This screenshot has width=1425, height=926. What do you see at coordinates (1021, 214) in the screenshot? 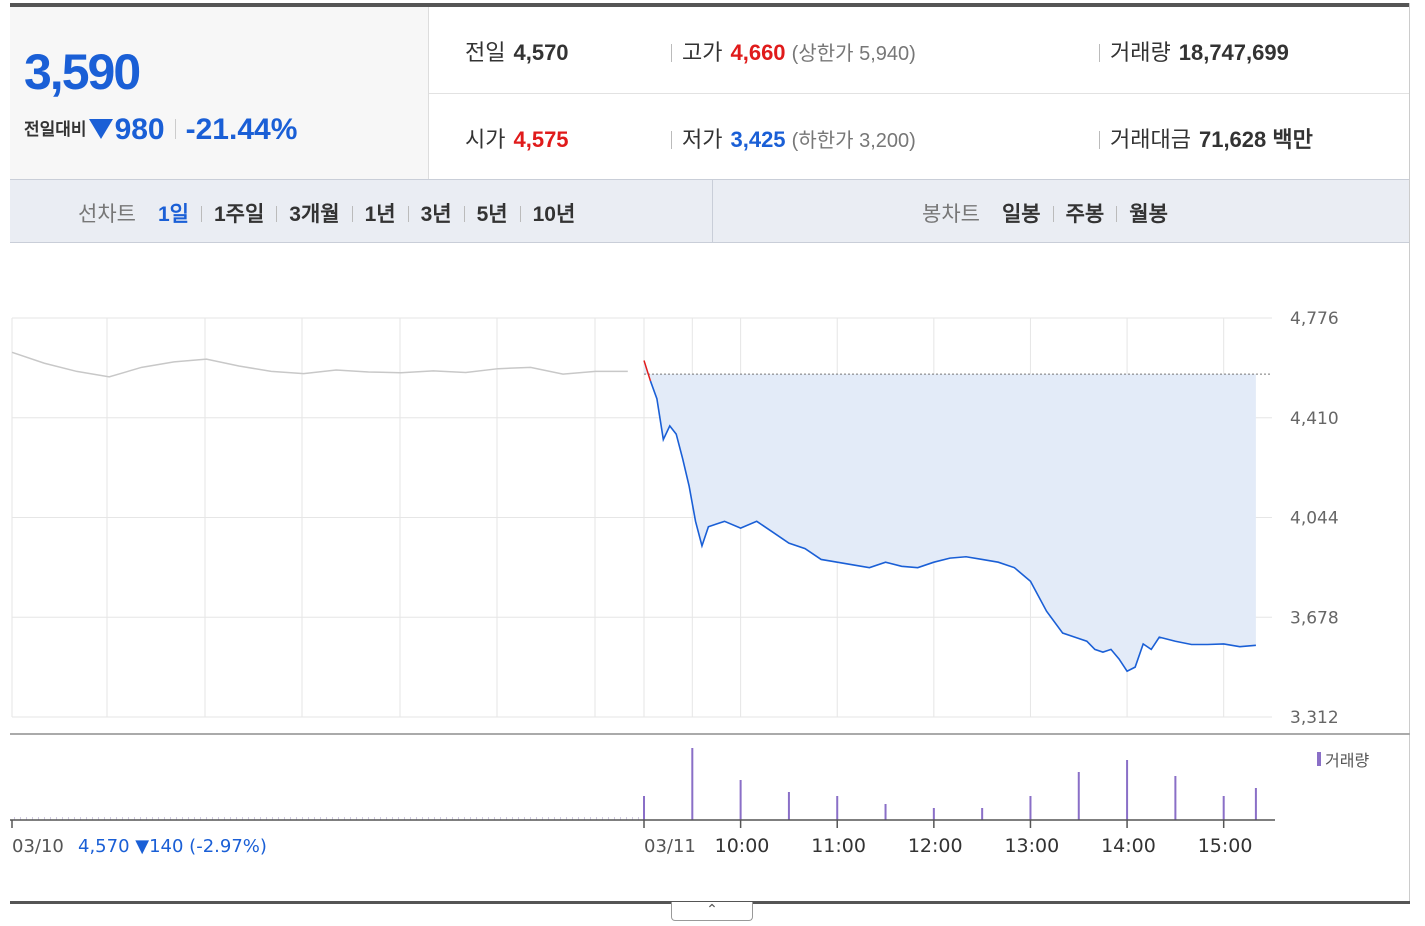
I see `tab-daily-candle: 일봉` at bounding box center [1021, 214].